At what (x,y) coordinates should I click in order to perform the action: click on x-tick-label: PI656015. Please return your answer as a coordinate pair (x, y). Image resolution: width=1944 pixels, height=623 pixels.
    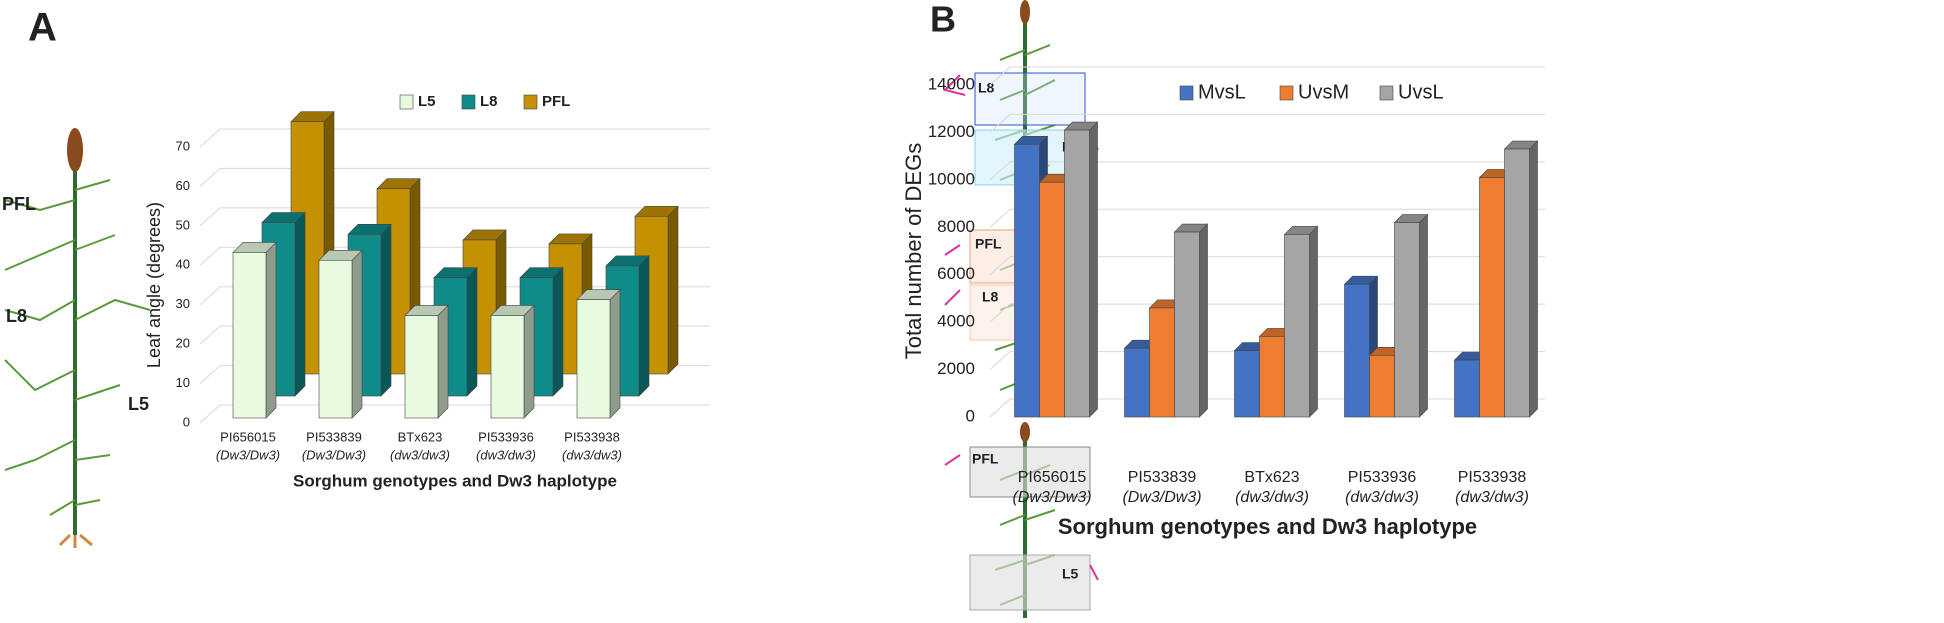
    Looking at the image, I should click on (248, 436).